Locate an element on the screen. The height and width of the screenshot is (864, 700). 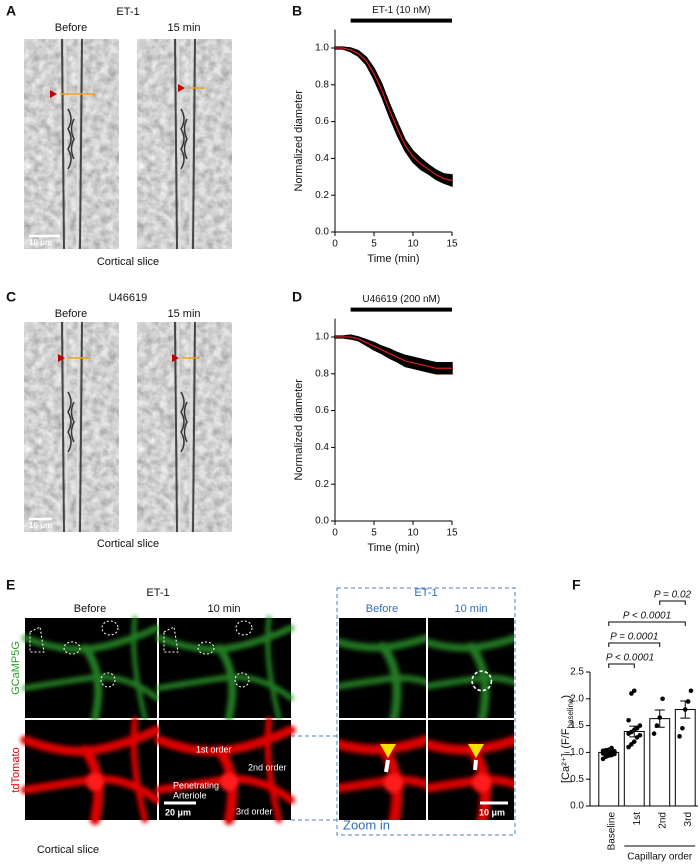
y-axis-label: [Ca²⁺]ᵢ (F/Fbaseline) is located at coordinates (567, 739).